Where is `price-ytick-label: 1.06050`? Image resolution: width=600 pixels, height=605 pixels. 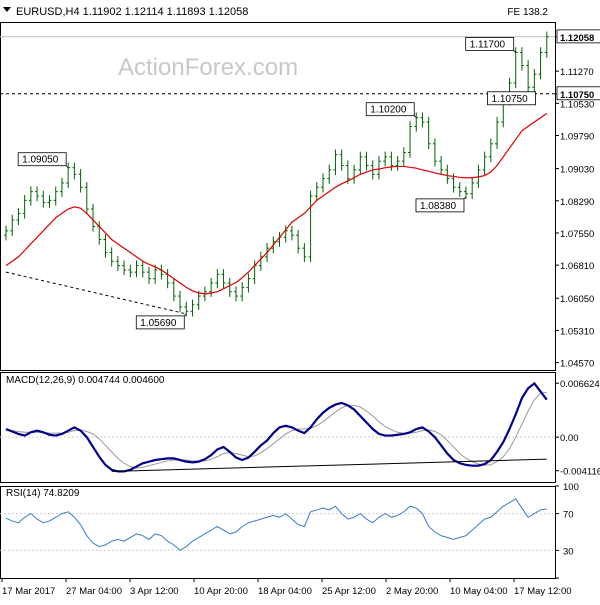
price-ytick-label: 1.06050 is located at coordinates (577, 299).